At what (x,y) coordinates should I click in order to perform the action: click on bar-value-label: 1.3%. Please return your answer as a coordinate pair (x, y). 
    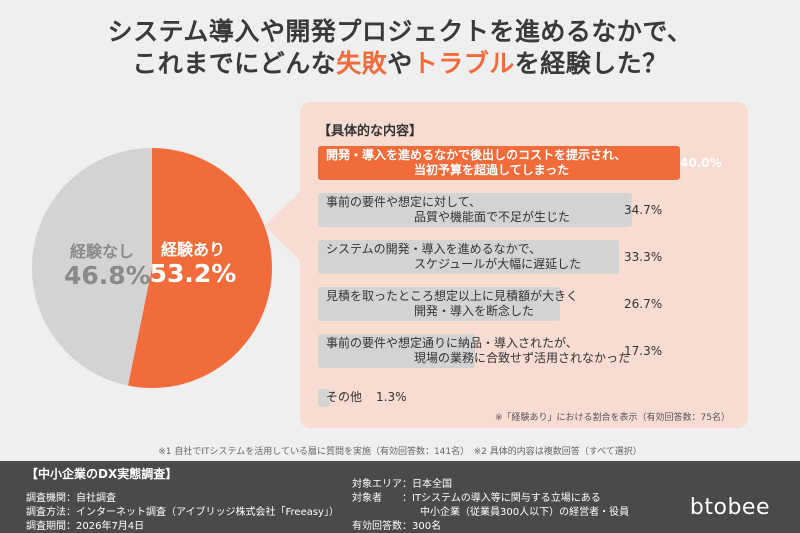
    Looking at the image, I should click on (391, 397).